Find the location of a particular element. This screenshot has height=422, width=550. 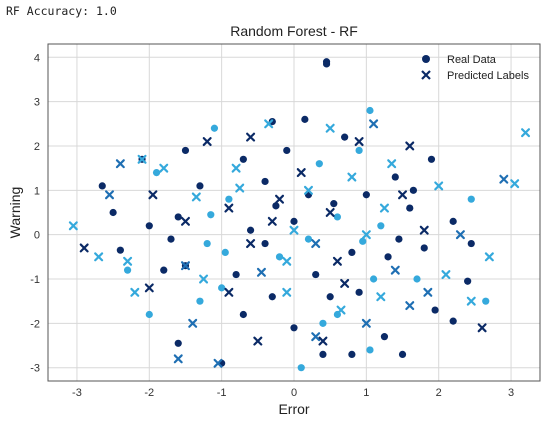

x-tick-label: -2 is located at coordinates (149, 393).